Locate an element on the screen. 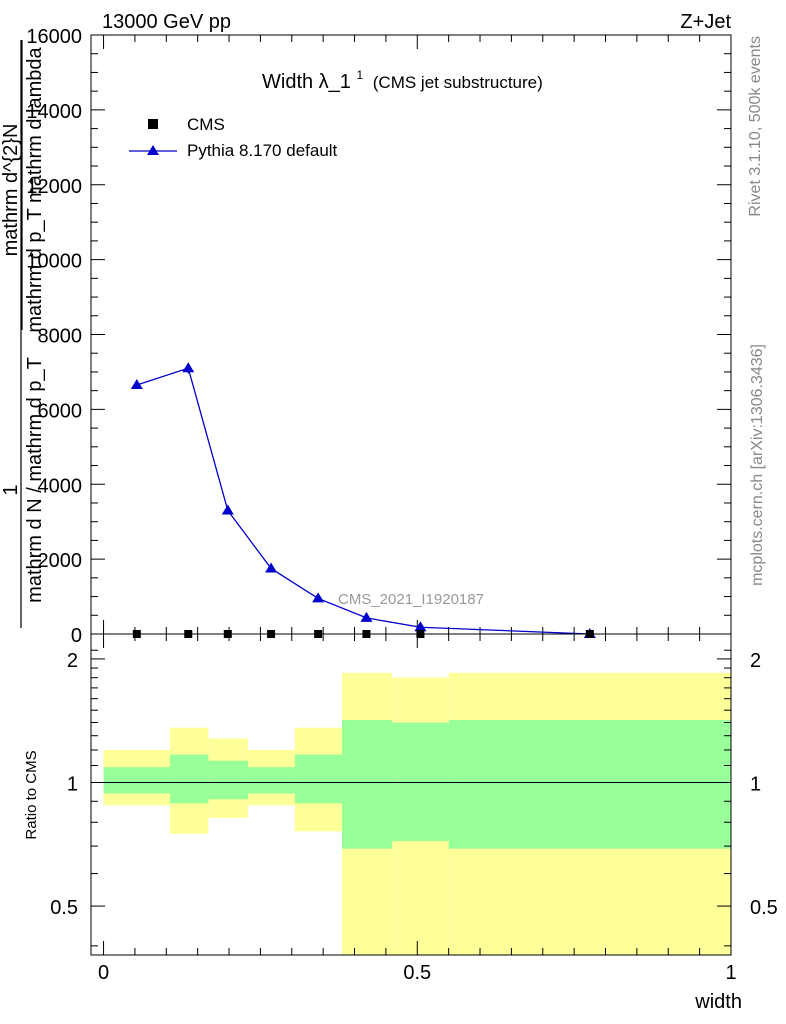 The height and width of the screenshot is (1024, 786). ylabel-numerator-dp: mathrm d p_T mathrm d lambda is located at coordinates (35, 189).